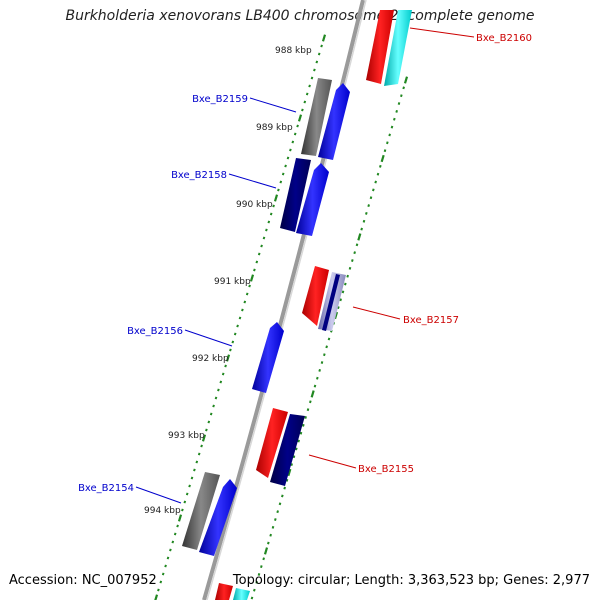 The height and width of the screenshot is (600, 600). Describe the element at coordinates (224, 591) in the screenshot. I see `gene-bottom-red` at that location.